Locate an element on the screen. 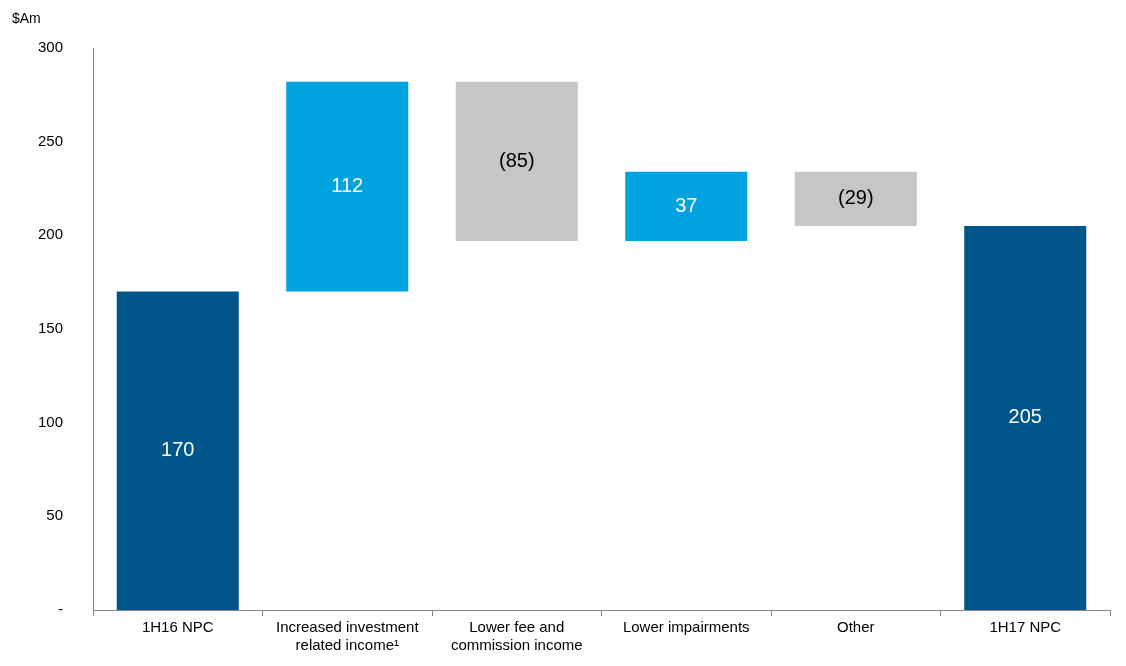  data-label: 112 is located at coordinates (347, 185).